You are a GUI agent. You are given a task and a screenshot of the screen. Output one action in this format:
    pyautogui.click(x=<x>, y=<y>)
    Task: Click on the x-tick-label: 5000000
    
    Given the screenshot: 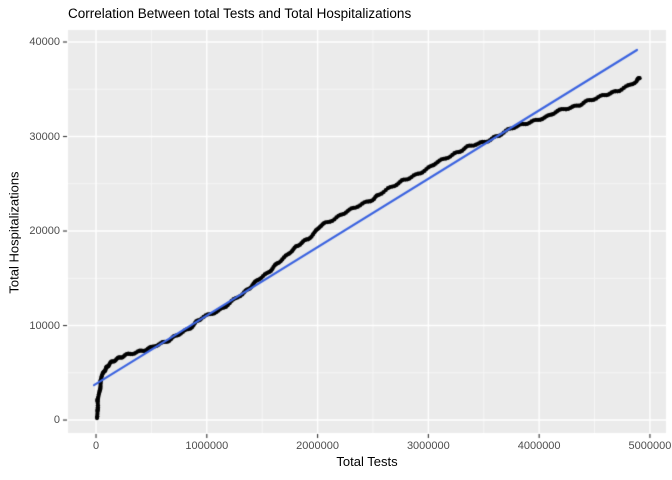 What is the action you would take?
    pyautogui.click(x=650, y=446)
    